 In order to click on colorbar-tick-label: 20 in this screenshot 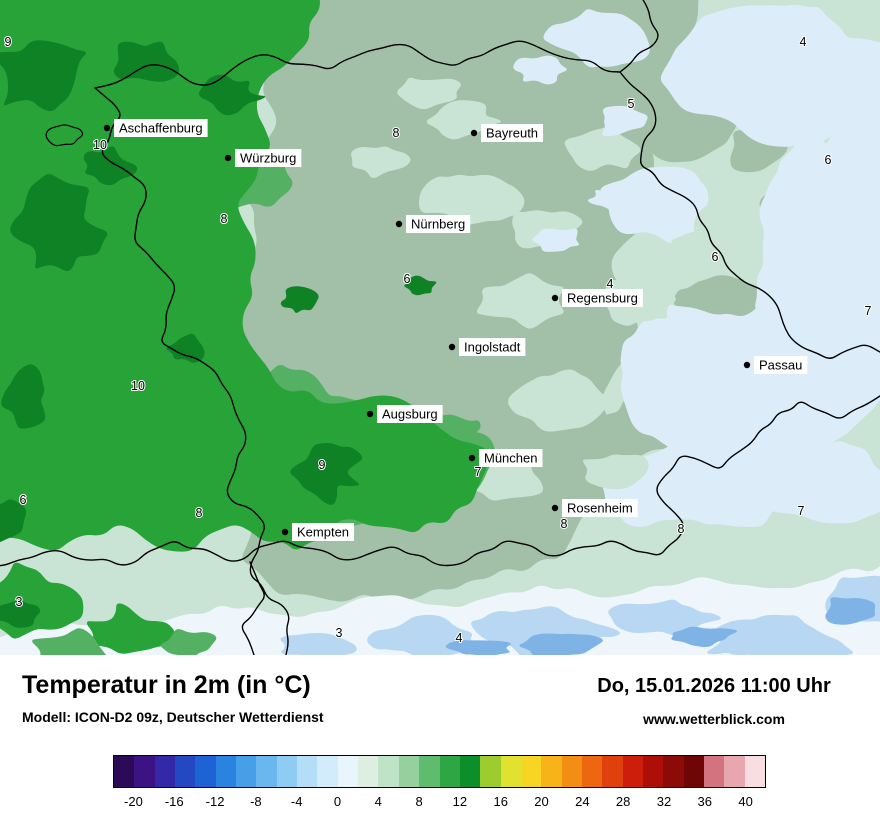, I will do `click(541, 801)`.